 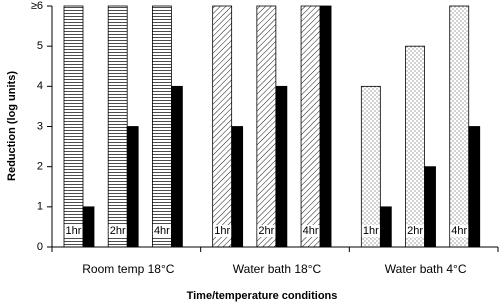 What do you see at coordinates (128, 269) in the screenshot?
I see `group-label: Room temp 18°C` at bounding box center [128, 269].